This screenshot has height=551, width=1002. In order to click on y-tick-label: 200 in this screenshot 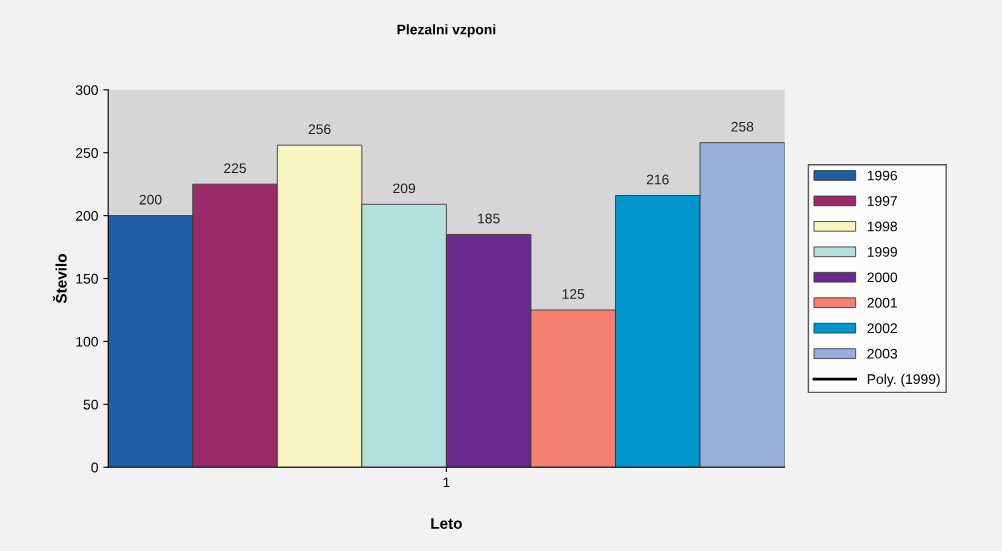, I will do `click(87, 215)`.